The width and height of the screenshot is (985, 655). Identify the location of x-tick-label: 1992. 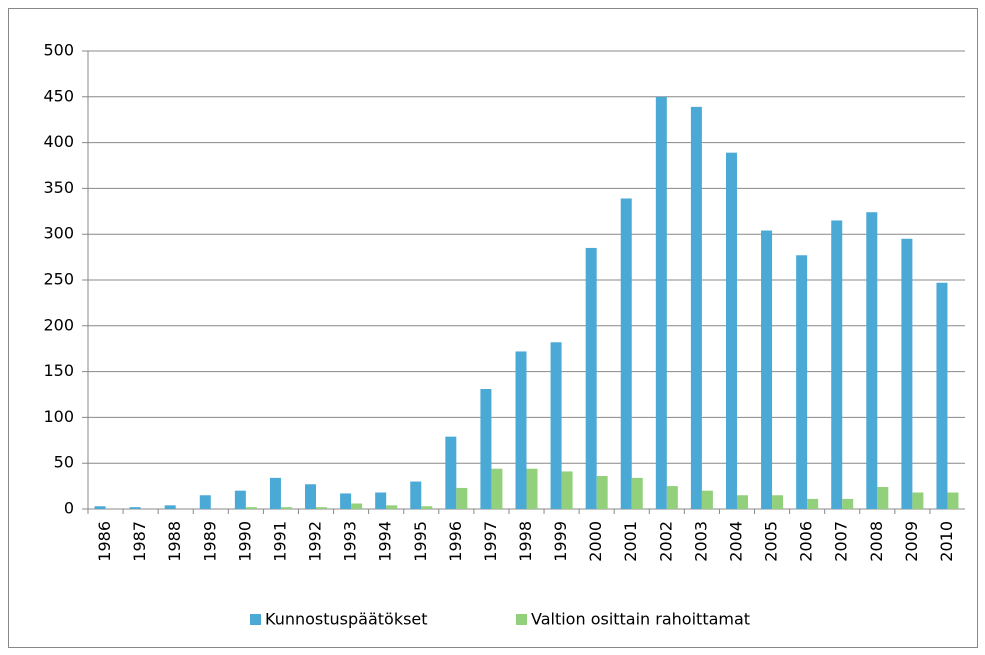
(315, 541).